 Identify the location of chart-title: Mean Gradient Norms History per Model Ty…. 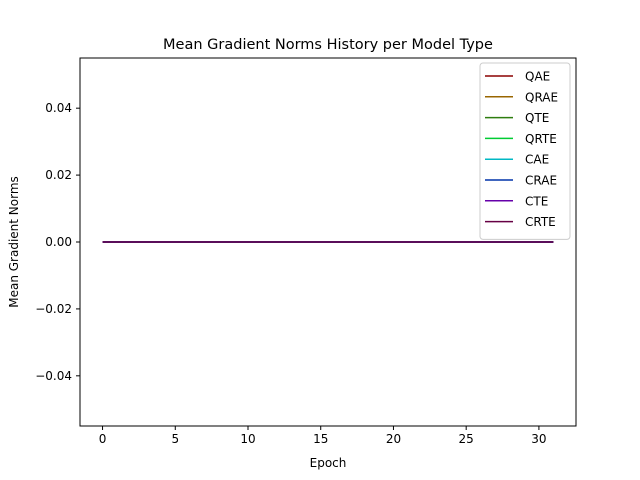
(328, 45).